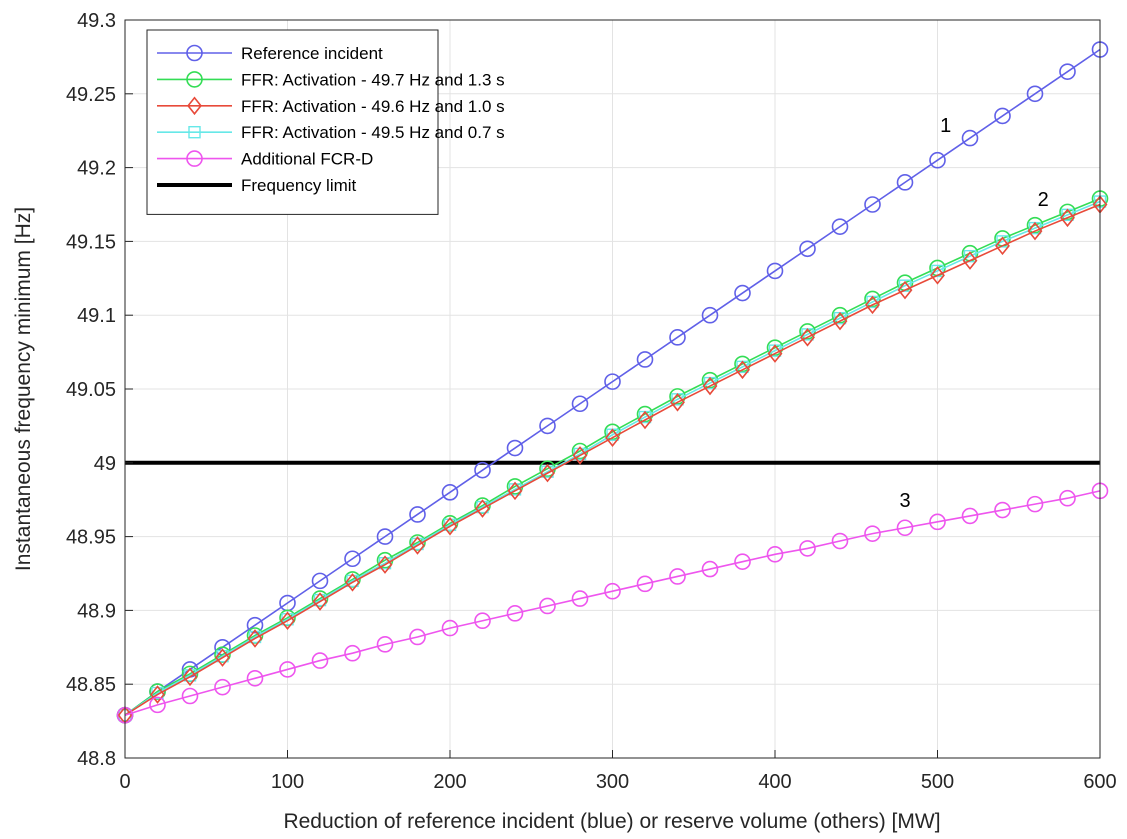  I want to click on y-tick-label: 48.85, so click(91, 685).